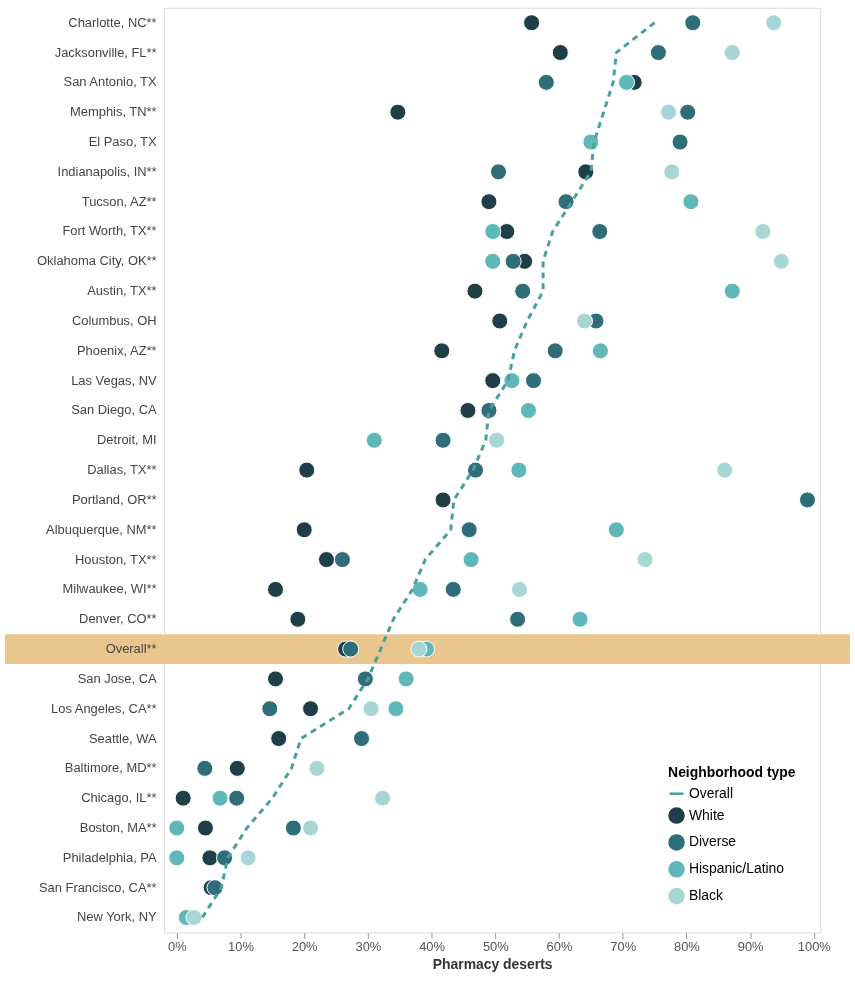  Describe the element at coordinates (97, 261) in the screenshot. I see `y-tick-label: Oklahoma City, OK**` at that location.